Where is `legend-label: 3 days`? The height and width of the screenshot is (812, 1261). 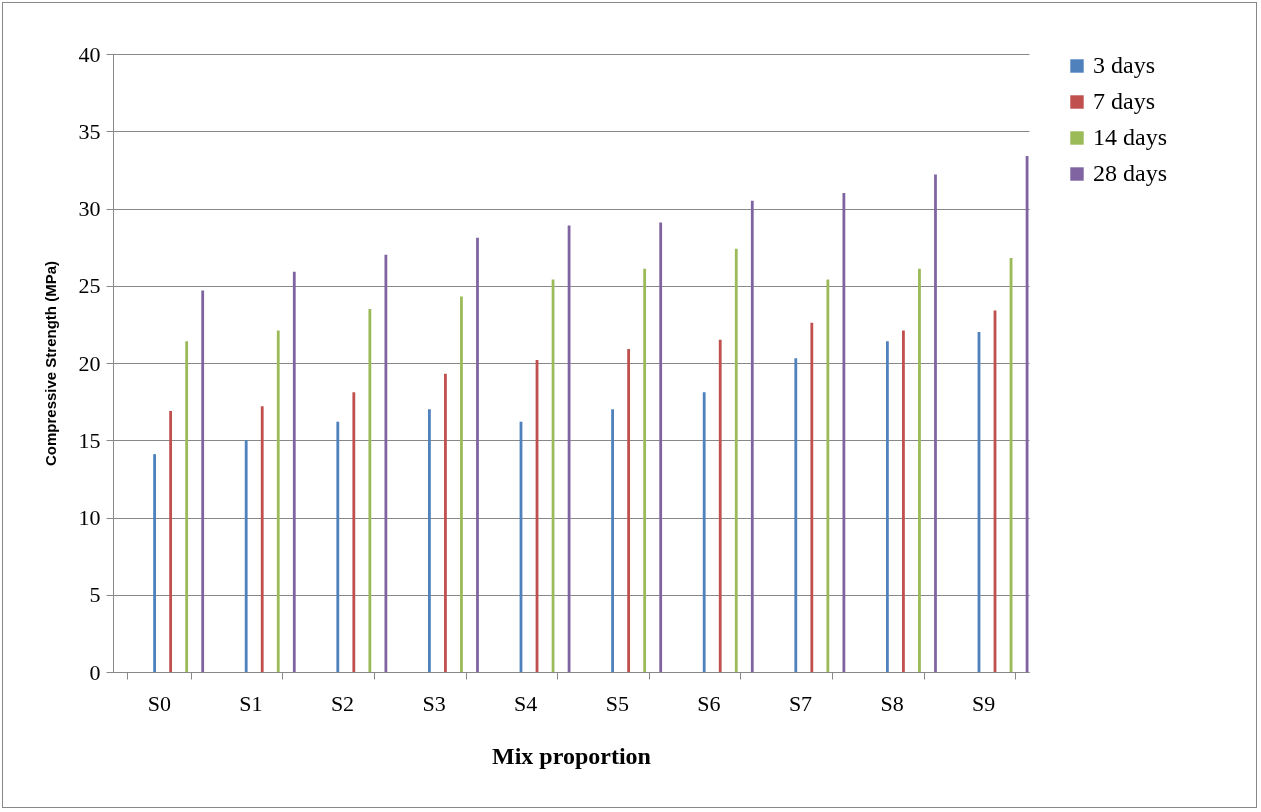
legend-label: 3 days is located at coordinates (1124, 65).